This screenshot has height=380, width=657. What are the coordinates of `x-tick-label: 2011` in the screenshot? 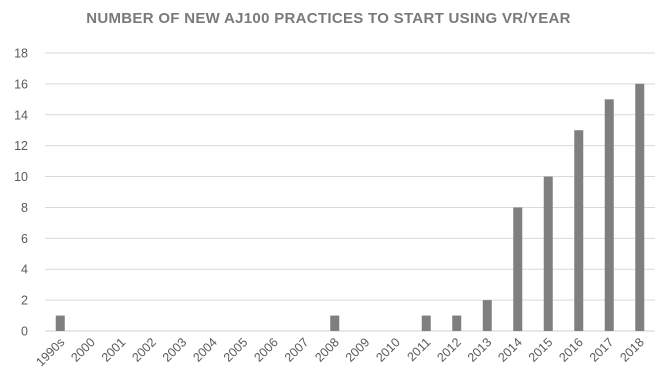 It's located at (418, 349).